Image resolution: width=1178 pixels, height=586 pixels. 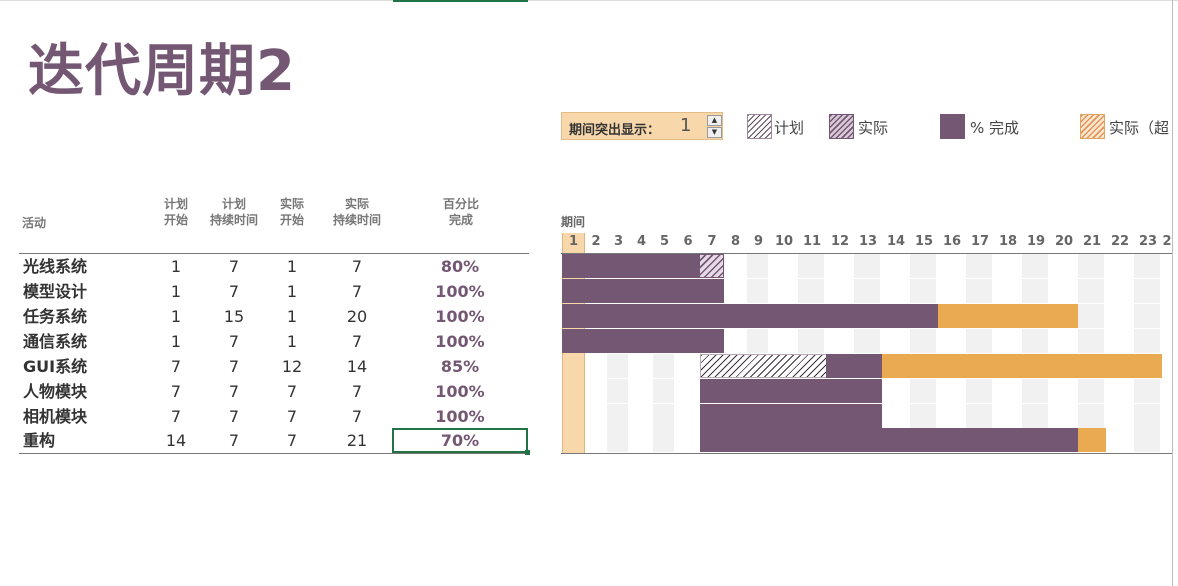 What do you see at coordinates (55, 366) in the screenshot?
I see `activity-name: GUI系统` at bounding box center [55, 366].